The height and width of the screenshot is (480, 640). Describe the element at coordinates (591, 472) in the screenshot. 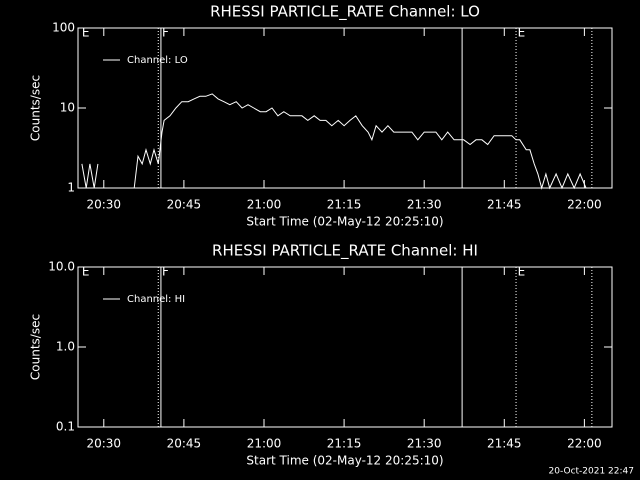

I see `footer-date: 20-Oct-2021 22:47` at that location.